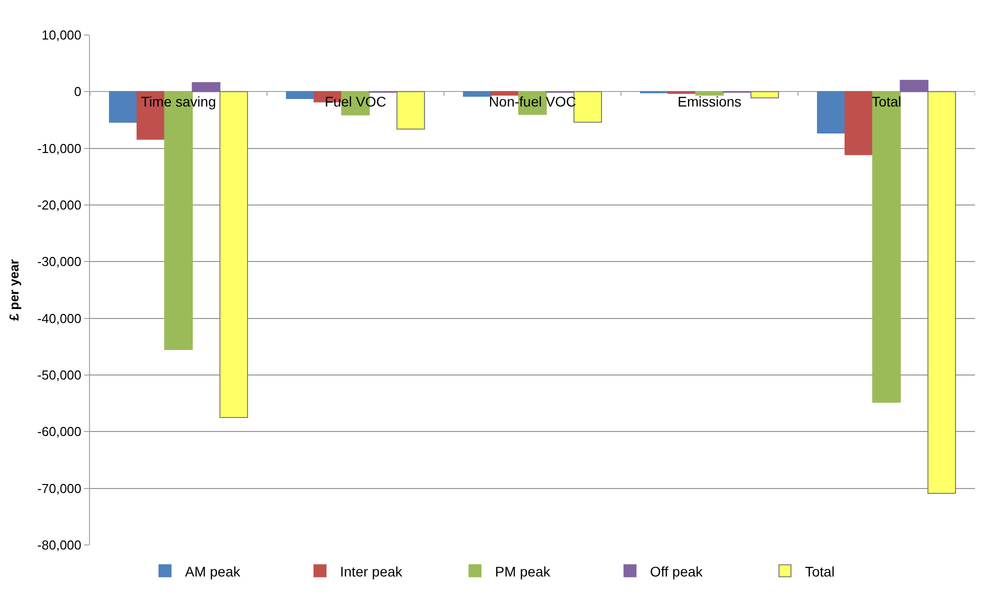 The image size is (985, 605). I want to click on x-tick-label: Emissions, so click(710, 102).